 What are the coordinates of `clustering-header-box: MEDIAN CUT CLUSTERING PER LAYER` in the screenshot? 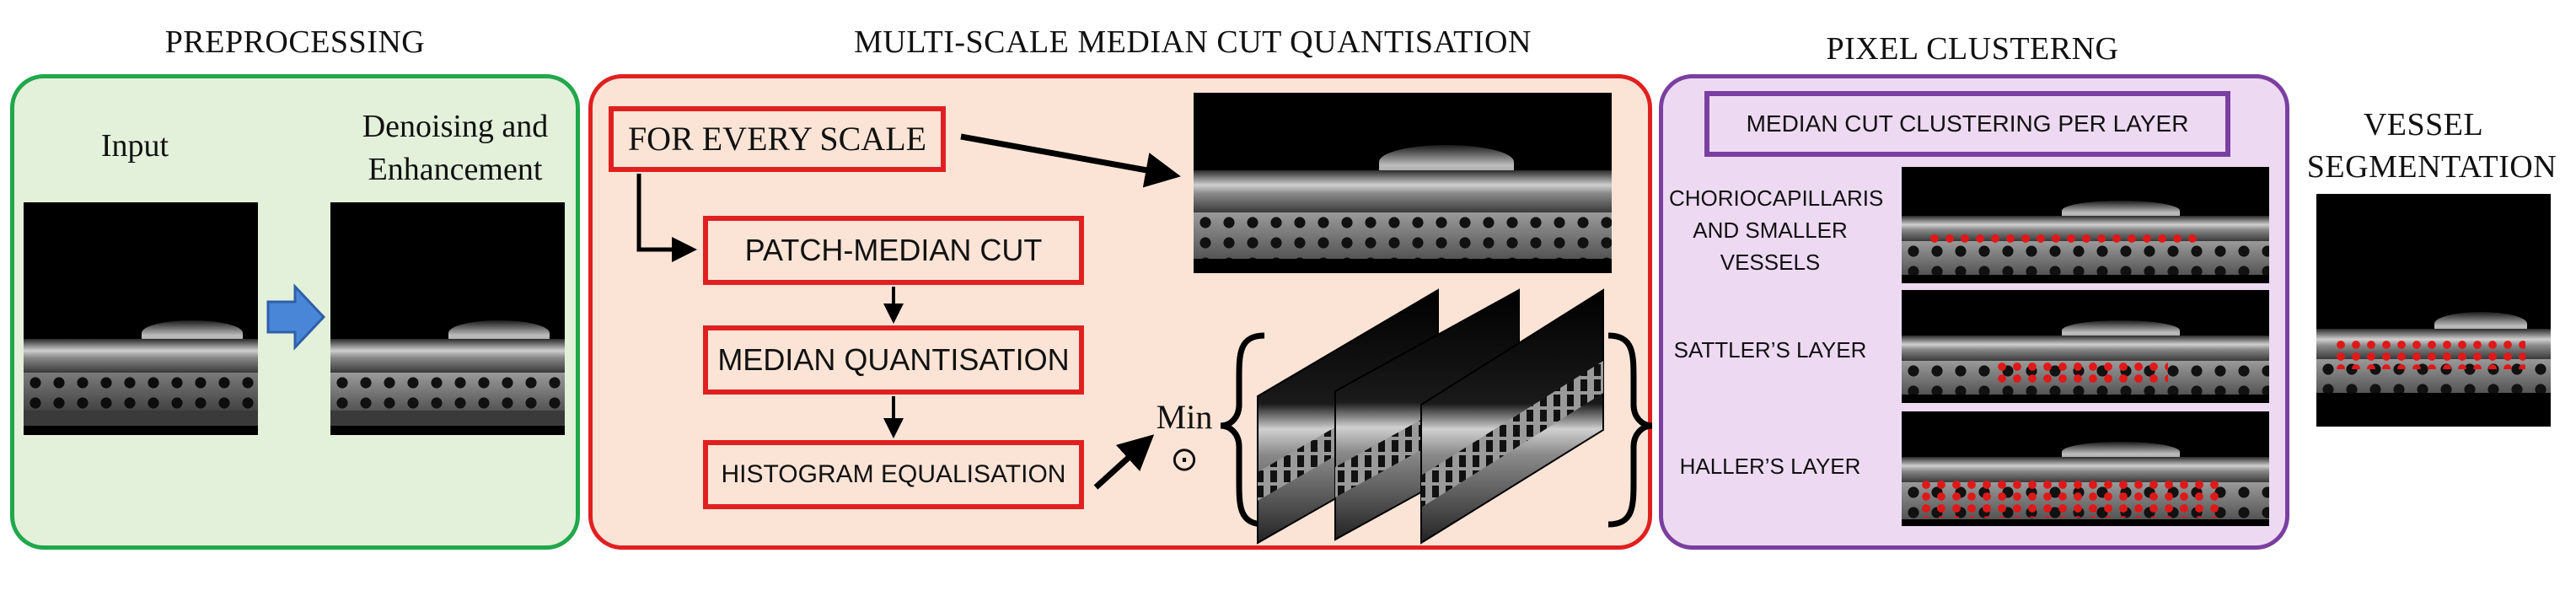 It's located at (1967, 124).